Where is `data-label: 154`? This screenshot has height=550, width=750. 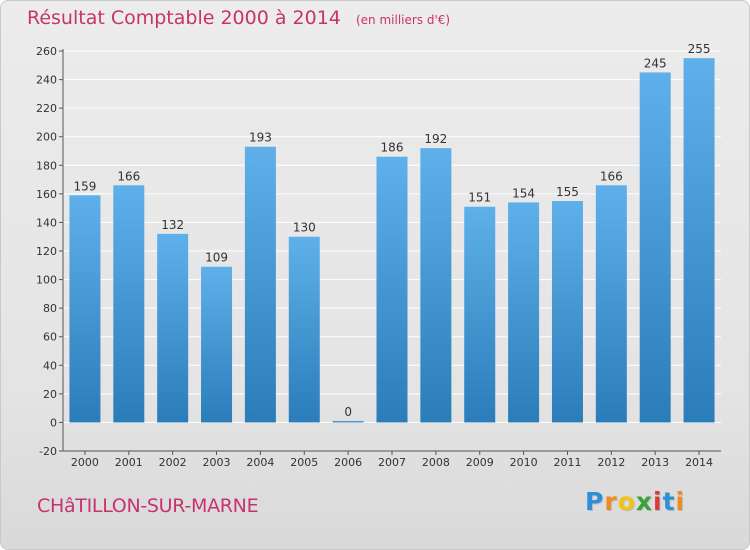 data-label: 154 is located at coordinates (523, 193).